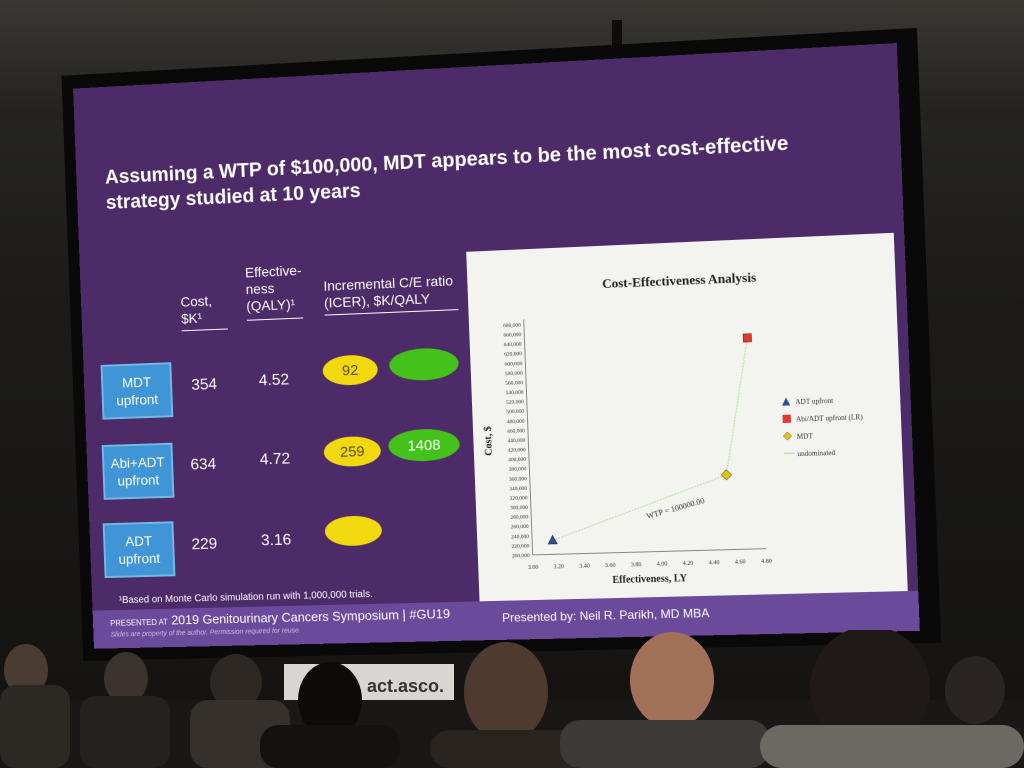 This screenshot has width=1024, height=768. What do you see at coordinates (740, 562) in the screenshot?
I see `x-tick-label: 4.60` at bounding box center [740, 562].